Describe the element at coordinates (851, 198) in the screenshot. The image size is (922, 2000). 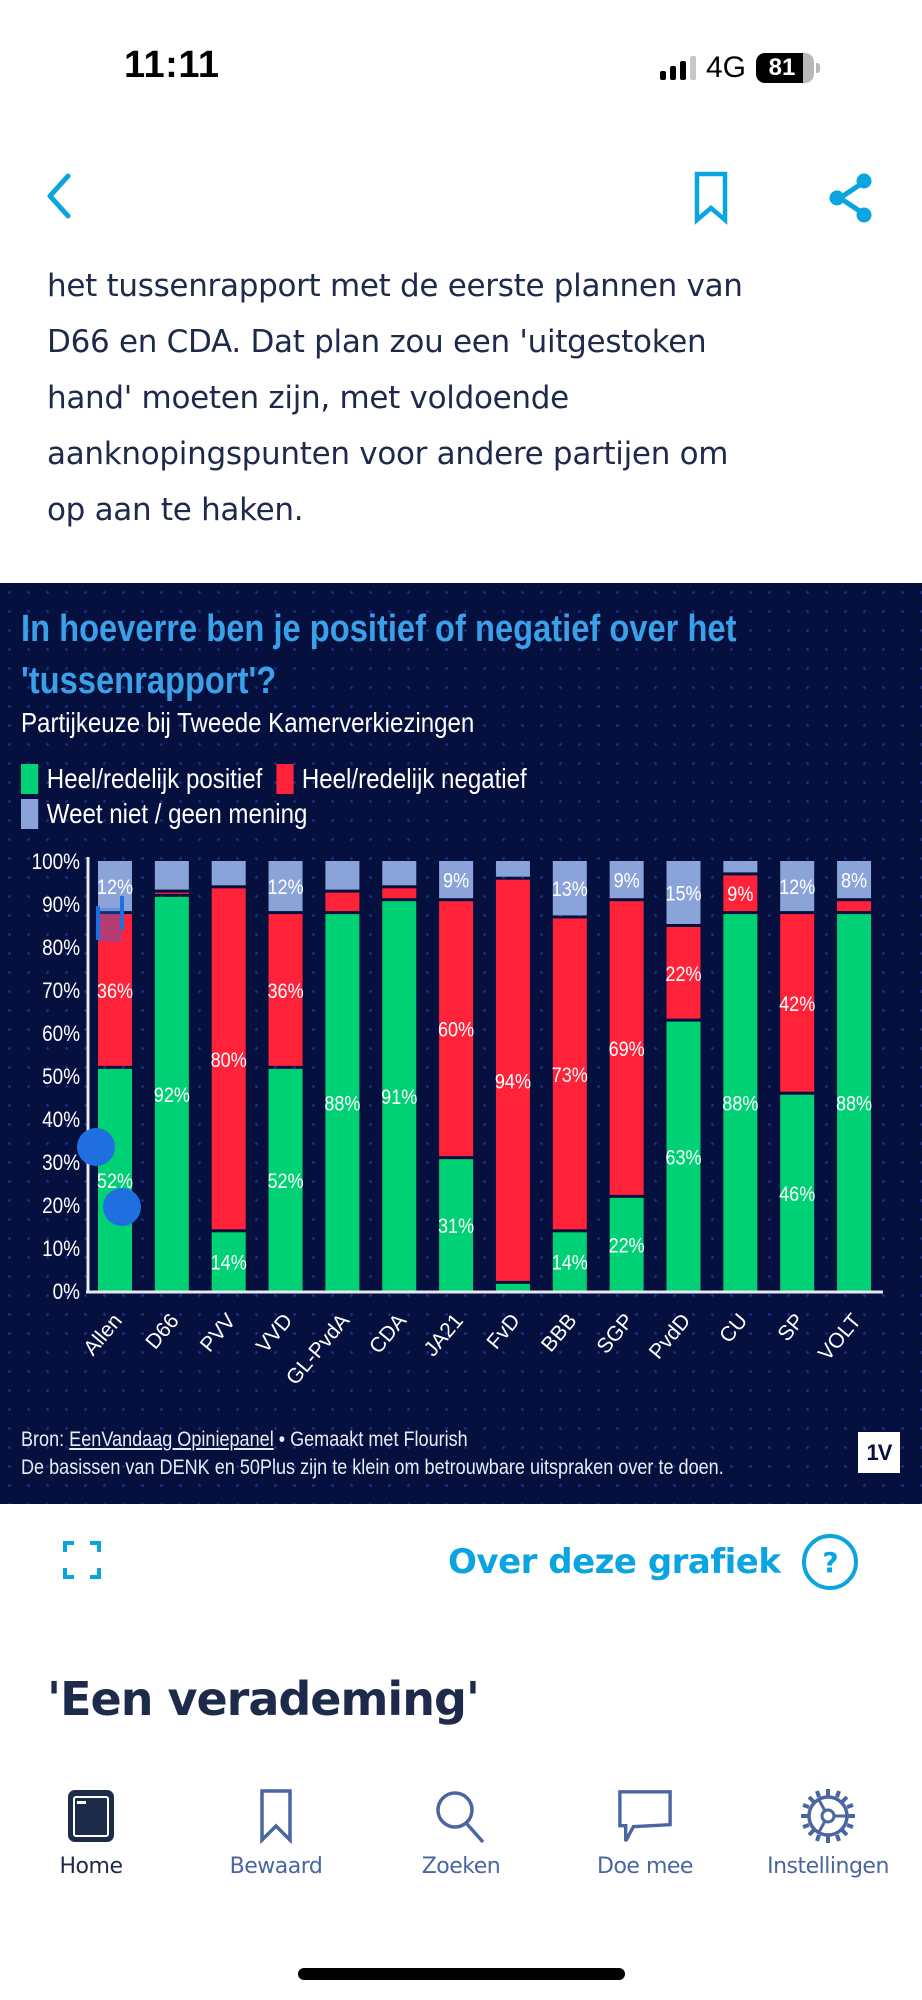
I see `share-button` at that location.